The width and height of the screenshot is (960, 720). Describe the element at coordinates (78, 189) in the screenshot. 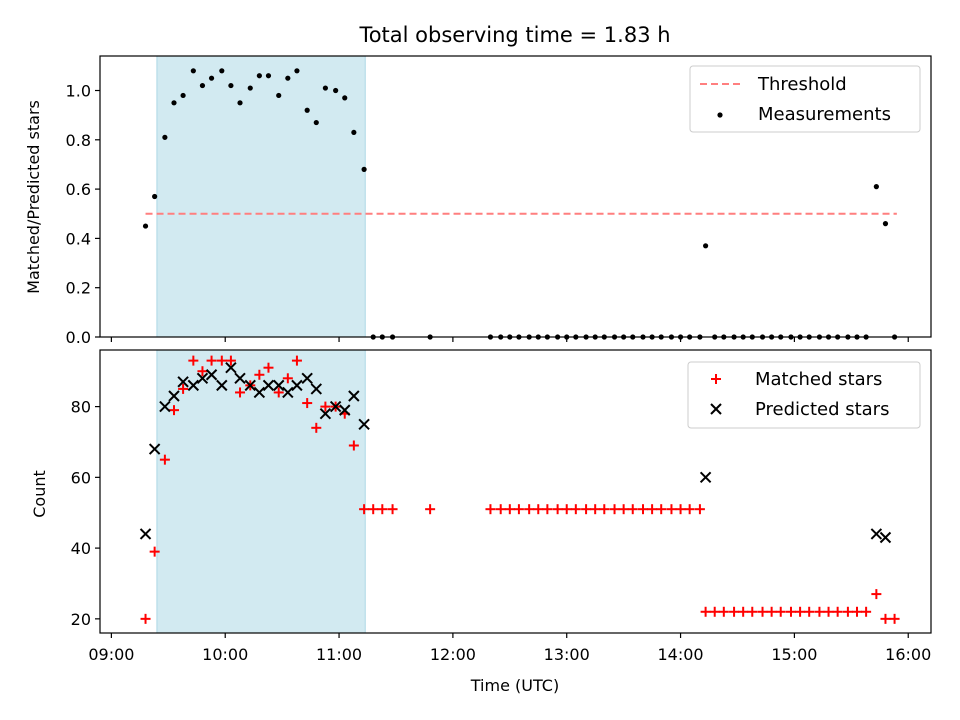

I see `y-tick-label: 0.6` at that location.